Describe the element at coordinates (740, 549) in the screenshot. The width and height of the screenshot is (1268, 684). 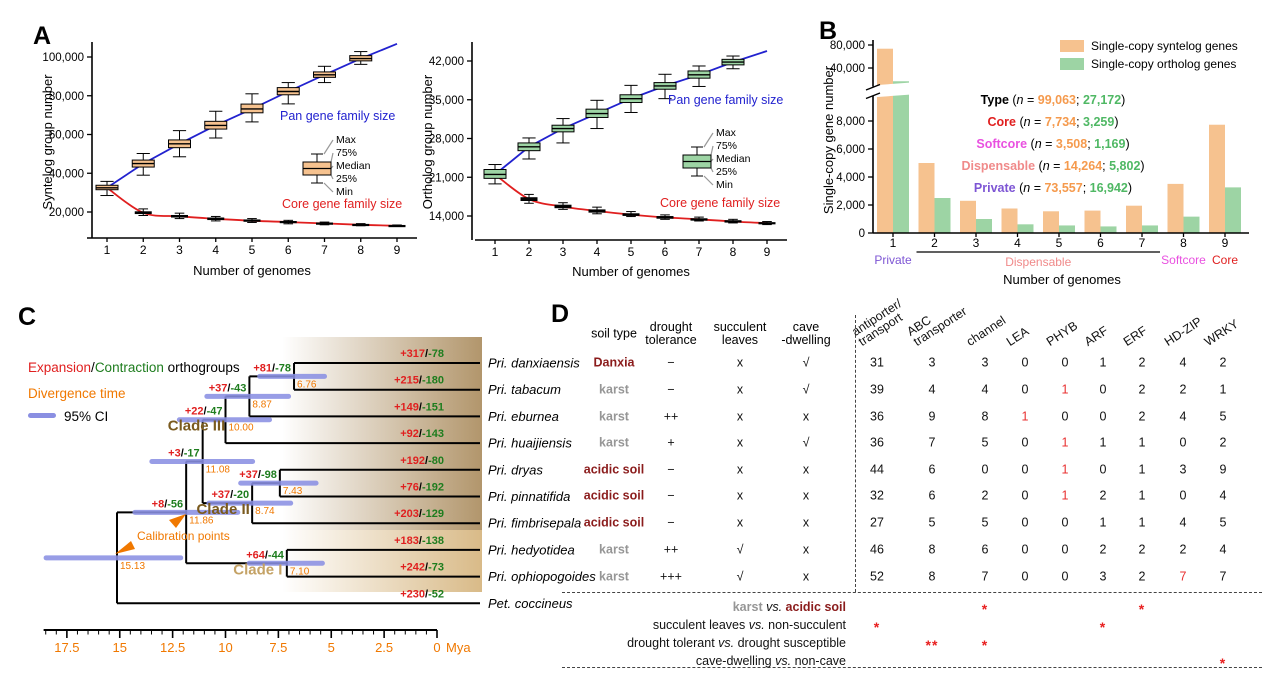
I see `succulent-leaves-cell: √` at that location.